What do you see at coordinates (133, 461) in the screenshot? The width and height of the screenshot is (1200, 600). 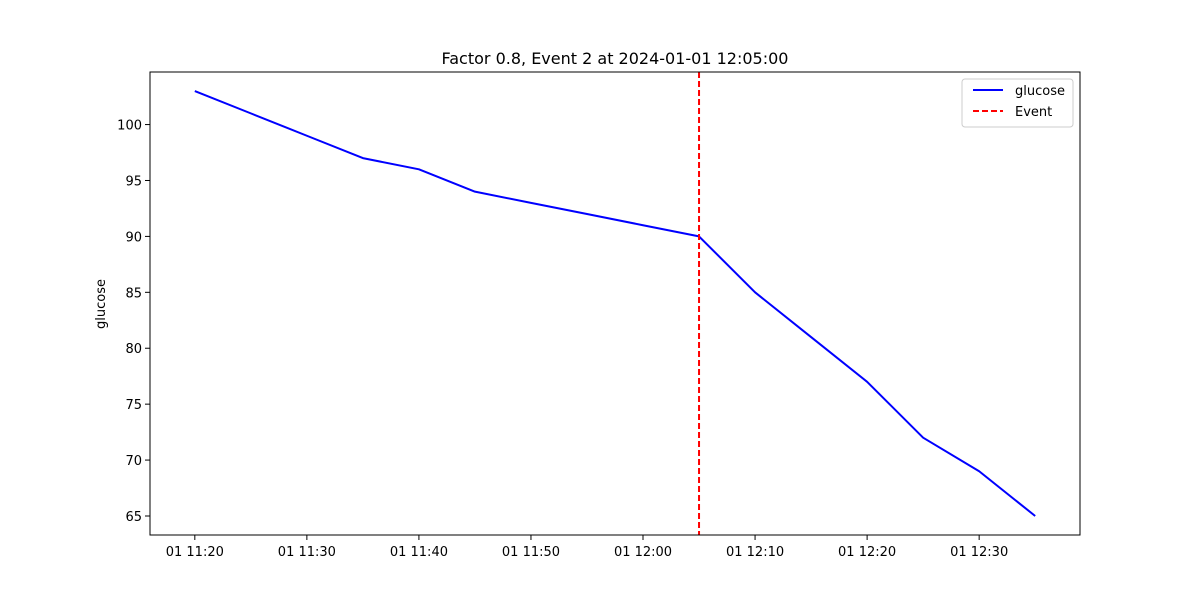 I see `y-tick-label: 70` at bounding box center [133, 461].